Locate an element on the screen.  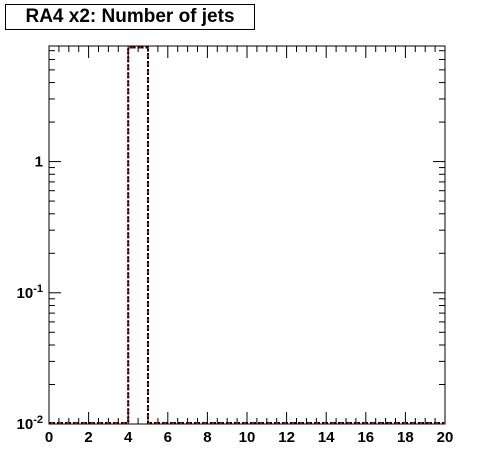
x-tick-label: 16 is located at coordinates (365, 437).